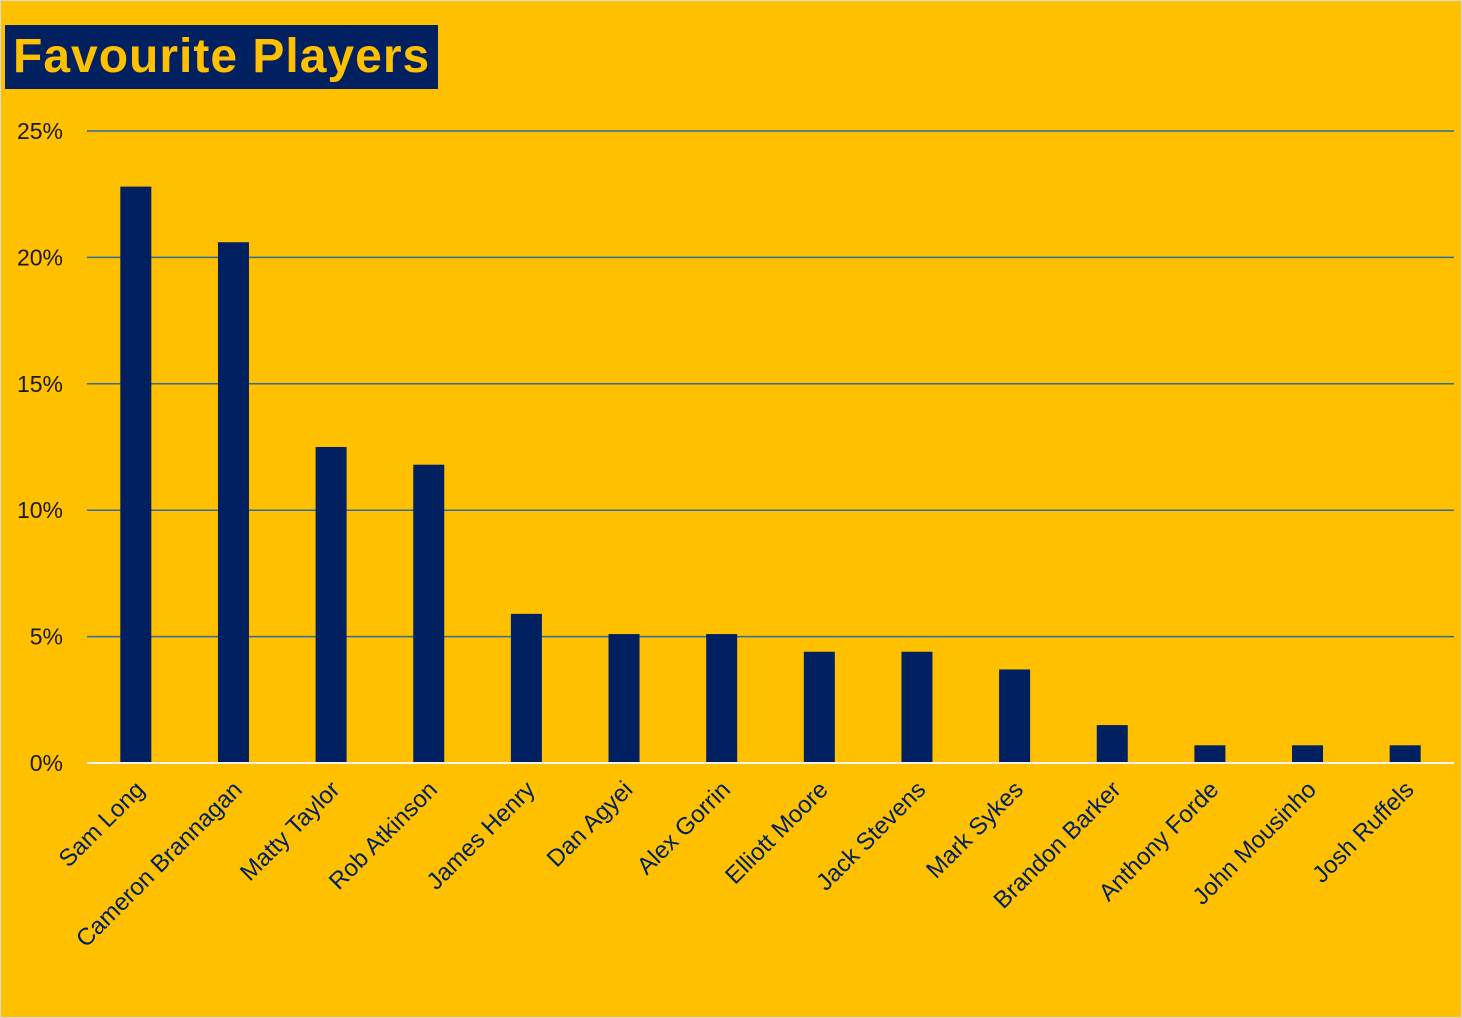 This screenshot has height=1018, width=1462. What do you see at coordinates (590, 824) in the screenshot?
I see `x-label-dan-agyei: Dan Agyei` at bounding box center [590, 824].